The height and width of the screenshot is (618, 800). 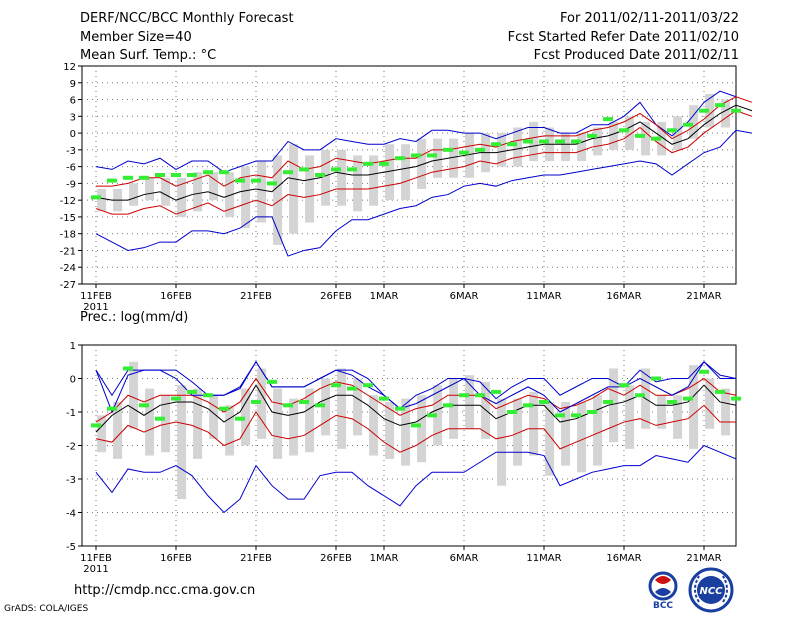 What do you see at coordinates (71, 547) in the screenshot?
I see `y-tick-label: -5` at bounding box center [71, 547].